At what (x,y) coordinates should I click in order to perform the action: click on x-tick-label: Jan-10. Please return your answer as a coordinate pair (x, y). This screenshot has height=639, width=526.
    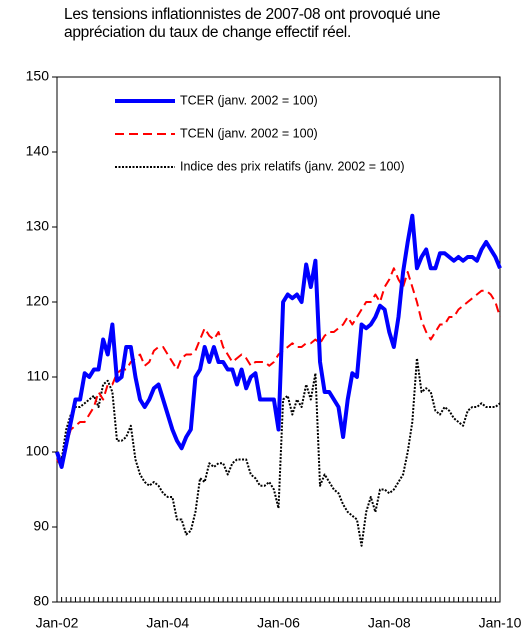
    Looking at the image, I should click on (500, 623).